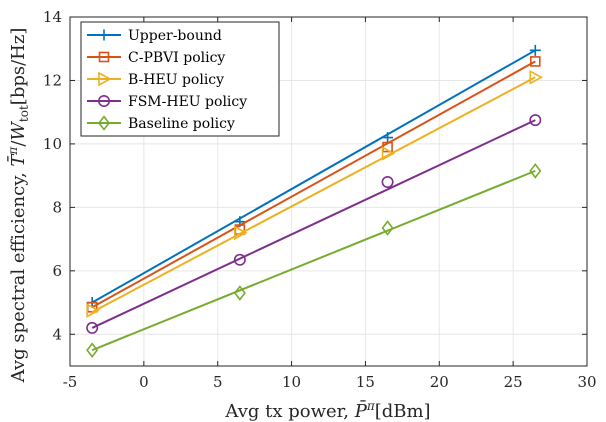 This screenshot has width=606, height=422. Describe the element at coordinates (52, 144) in the screenshot. I see `y-tick-label: 10` at that location.